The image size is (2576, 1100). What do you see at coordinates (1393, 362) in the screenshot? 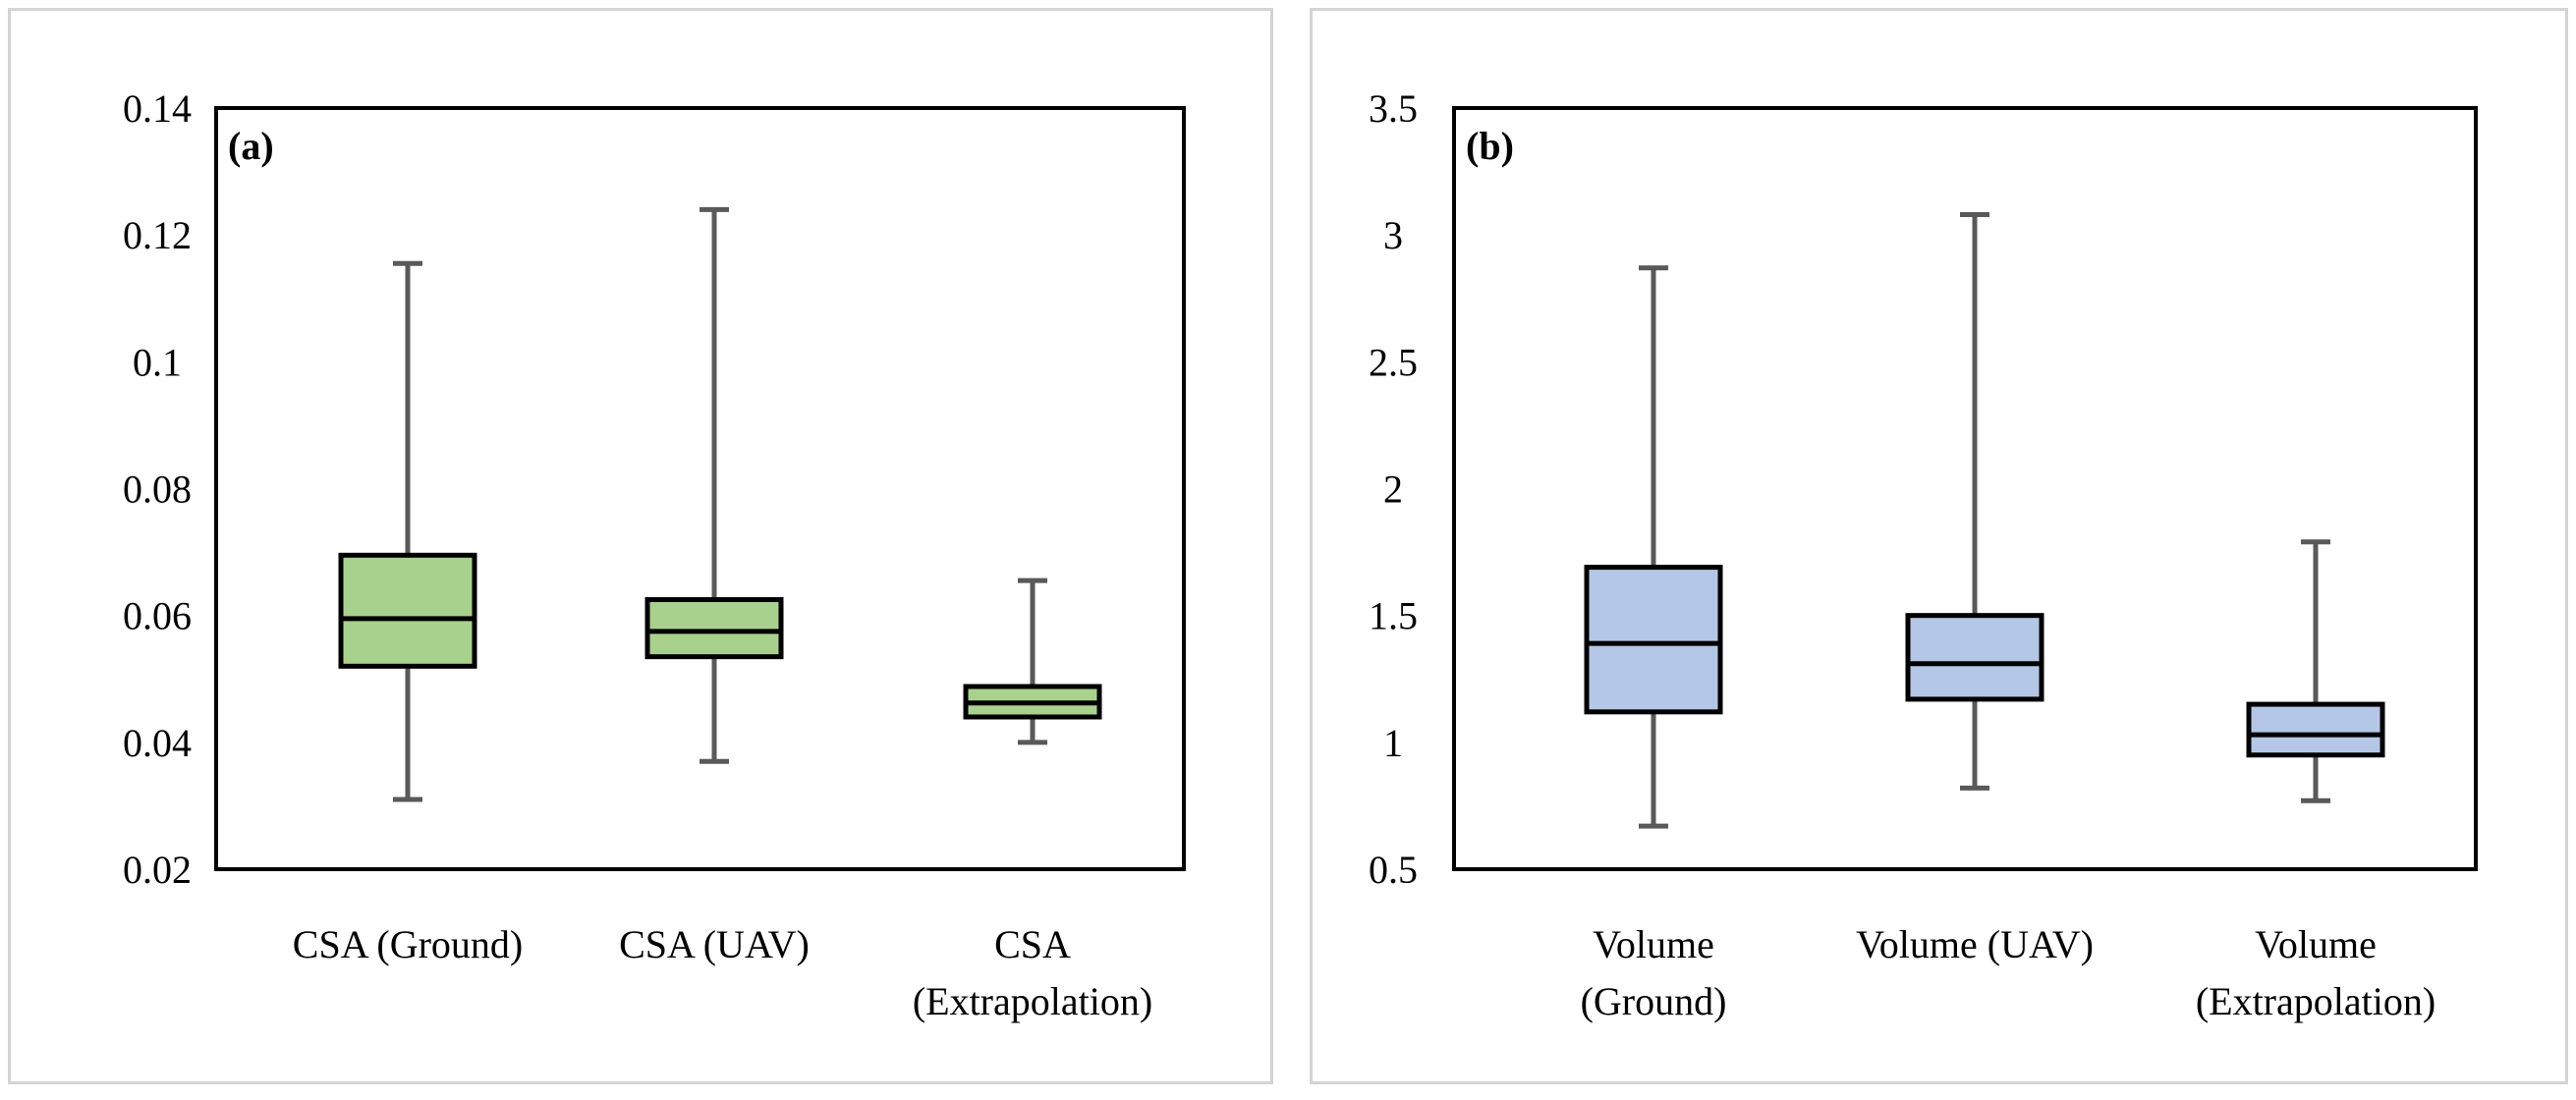
I see `y-tick-label: 2.5` at bounding box center [1393, 362].